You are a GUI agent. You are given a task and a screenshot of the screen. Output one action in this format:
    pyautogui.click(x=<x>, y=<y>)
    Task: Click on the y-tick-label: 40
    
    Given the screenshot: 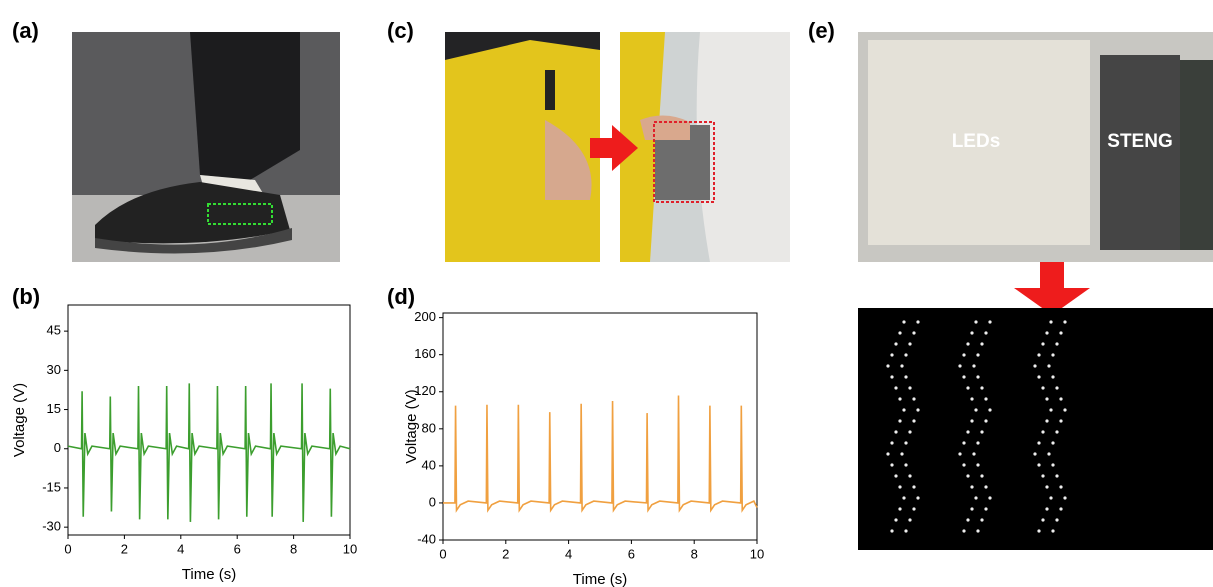 What is the action you would take?
    pyautogui.click(x=429, y=464)
    